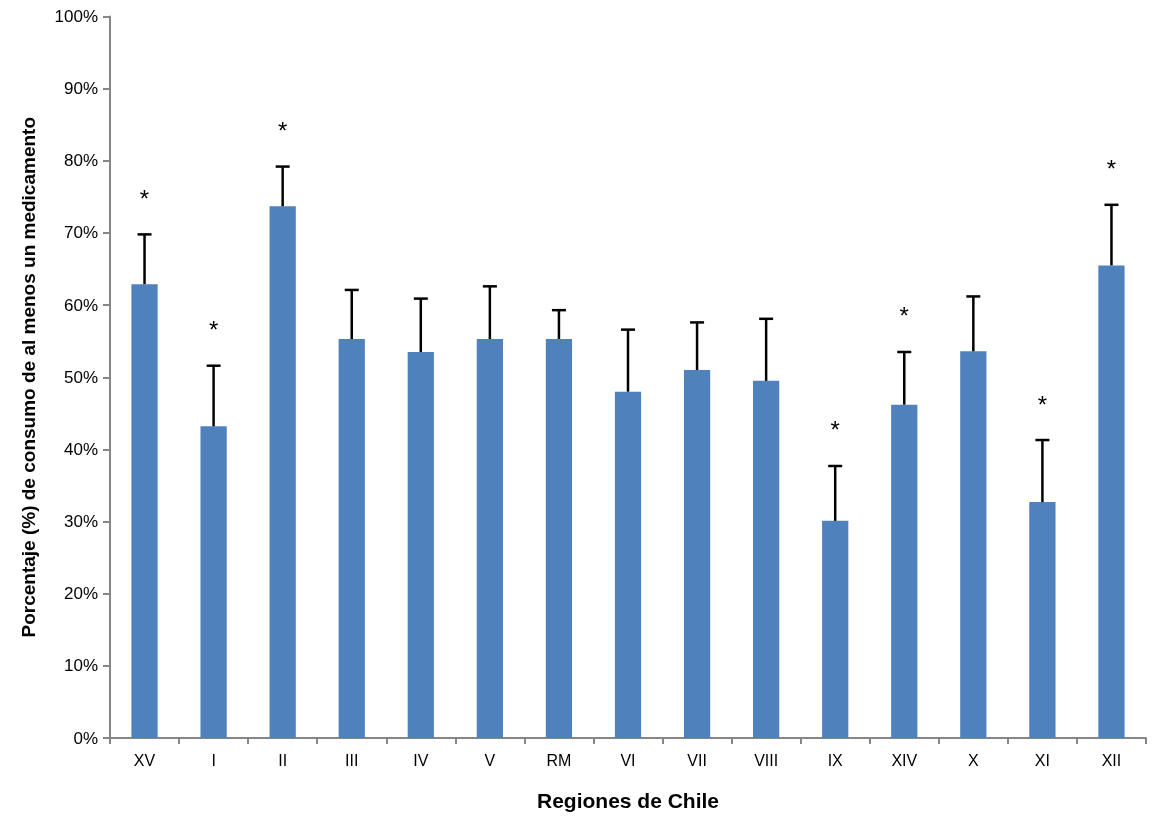  What do you see at coordinates (628, 760) in the screenshot?
I see `x-tick-label: VI` at bounding box center [628, 760].